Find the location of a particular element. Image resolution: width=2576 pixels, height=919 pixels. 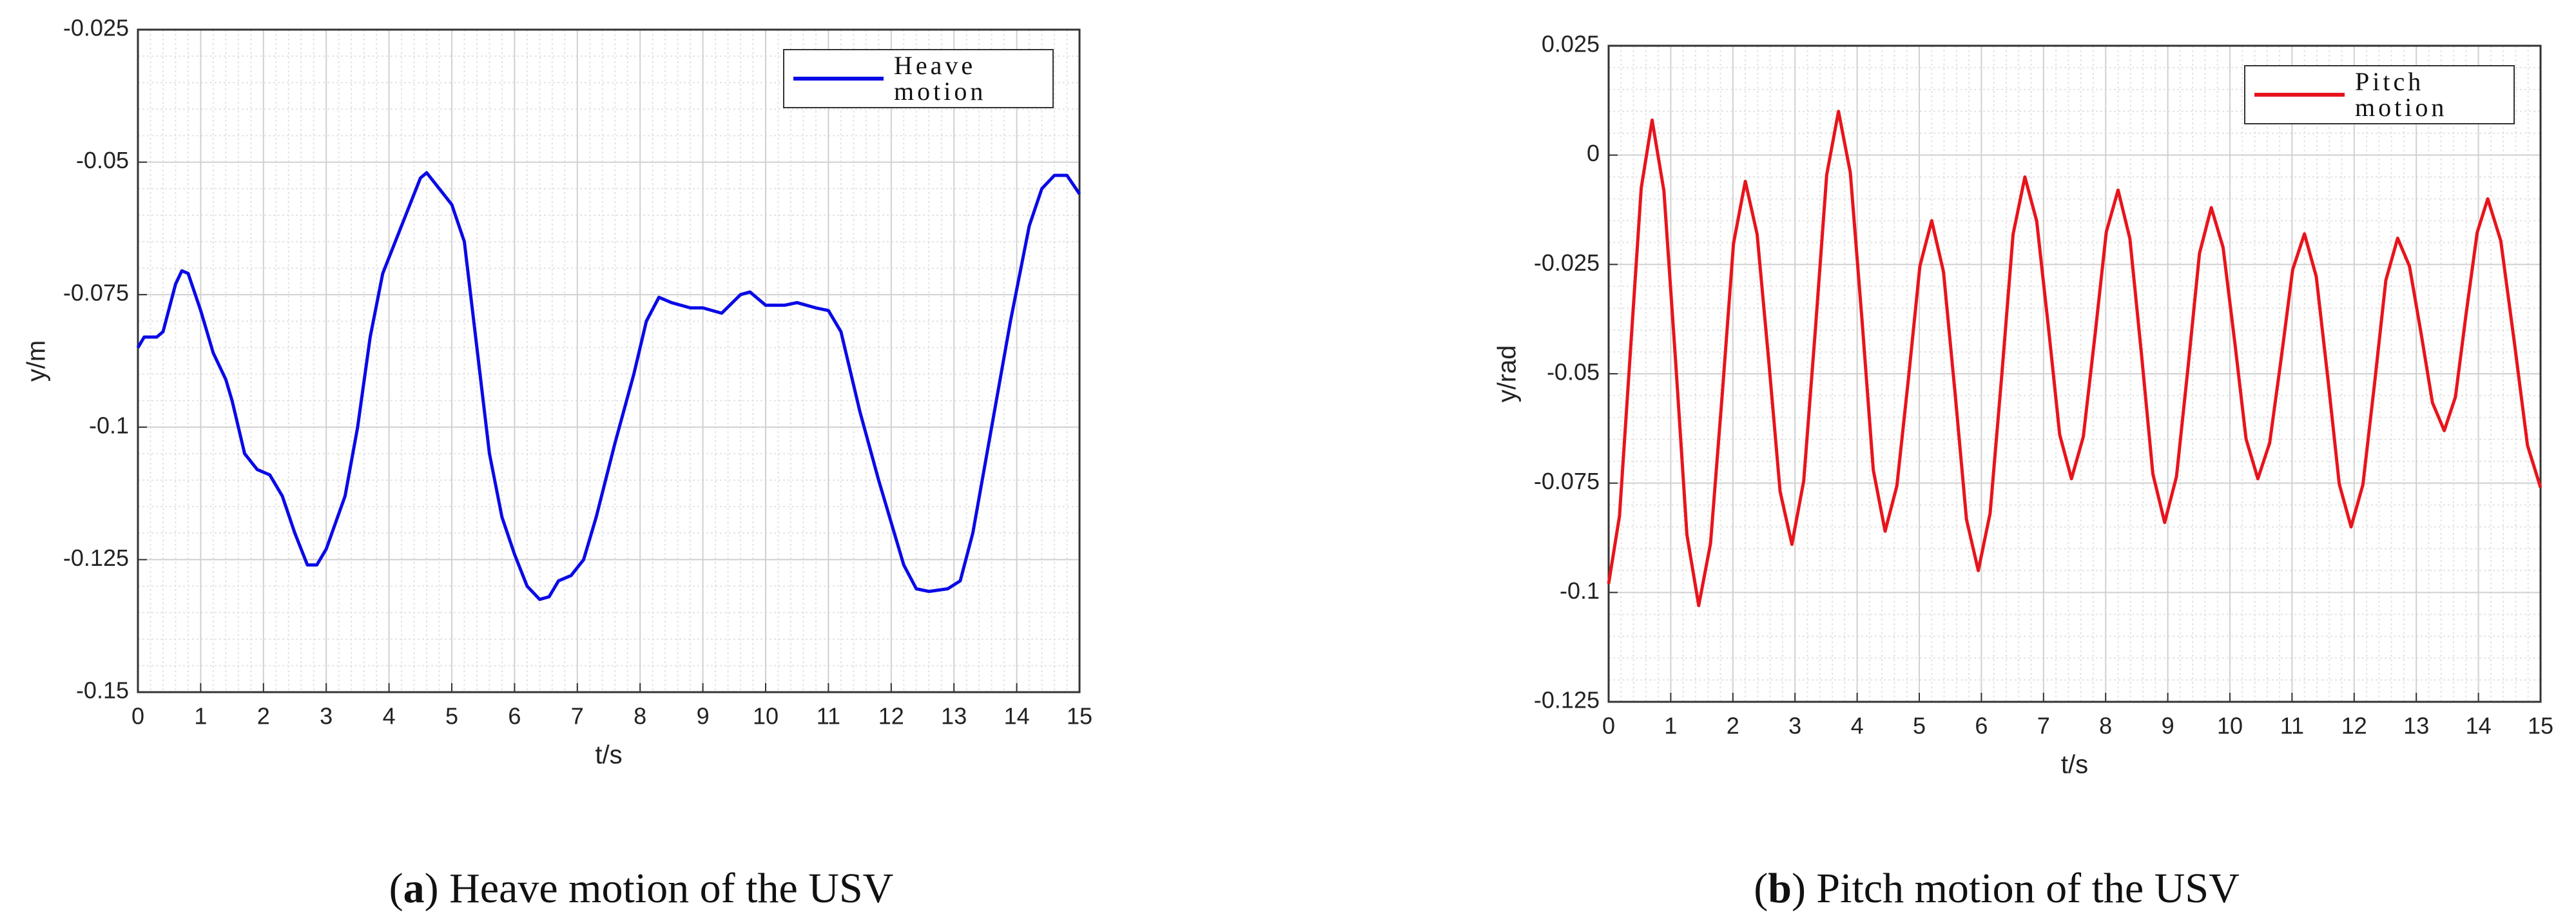

y-axis-label: y/rad is located at coordinates (1507, 374).